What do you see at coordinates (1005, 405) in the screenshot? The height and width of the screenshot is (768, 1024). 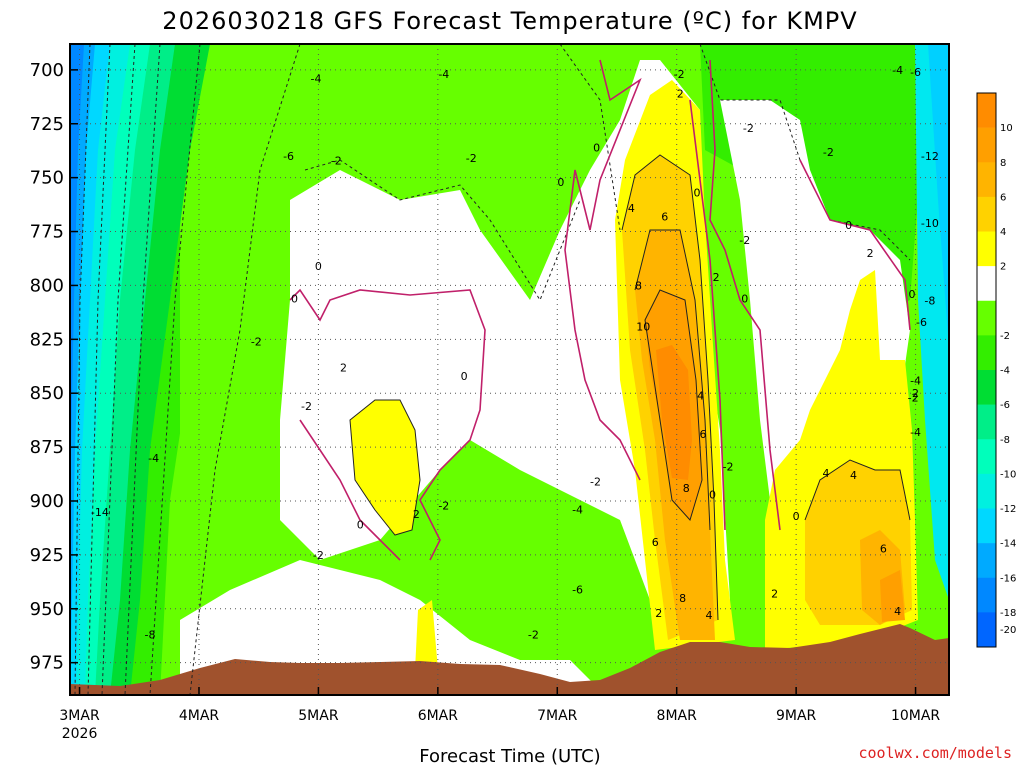 I see `colorbar-label-8: -6` at bounding box center [1005, 405].